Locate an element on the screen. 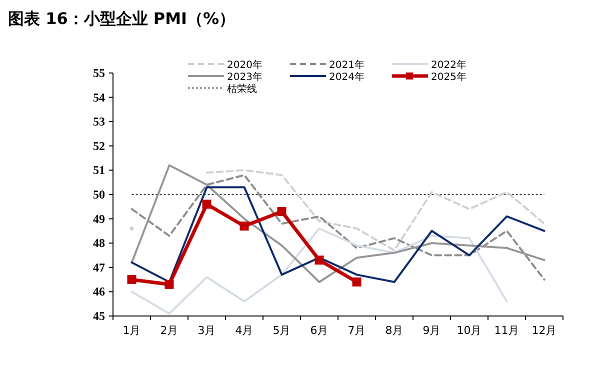 This screenshot has height=386, width=592. y-tick-label: 54 is located at coordinates (99, 97).